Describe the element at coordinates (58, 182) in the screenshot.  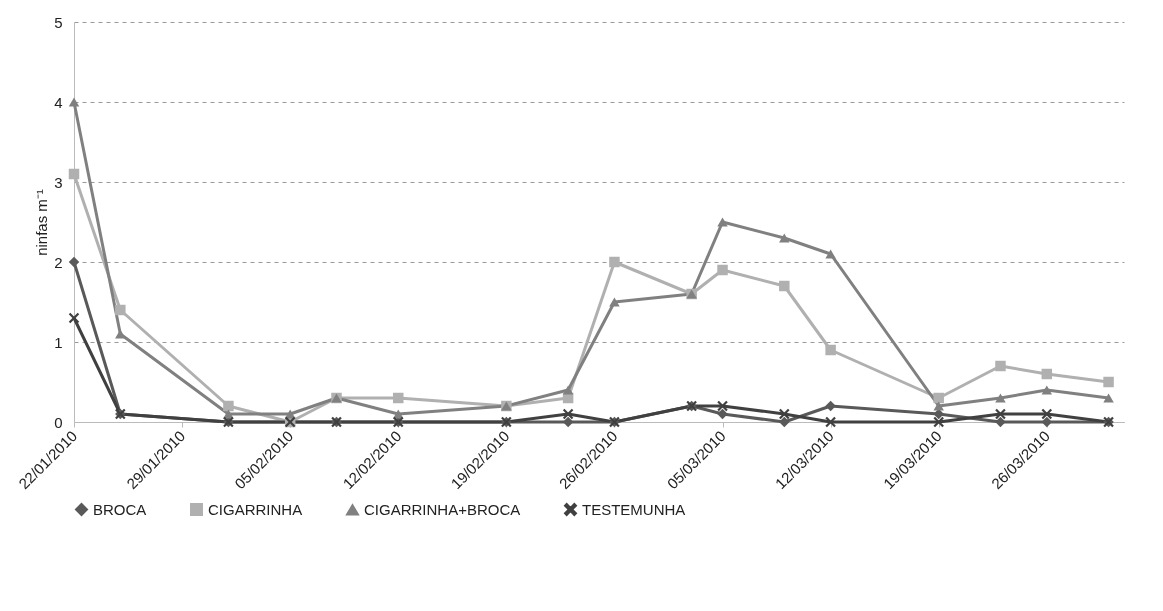
I see `y-tick-label: 3` at that location.